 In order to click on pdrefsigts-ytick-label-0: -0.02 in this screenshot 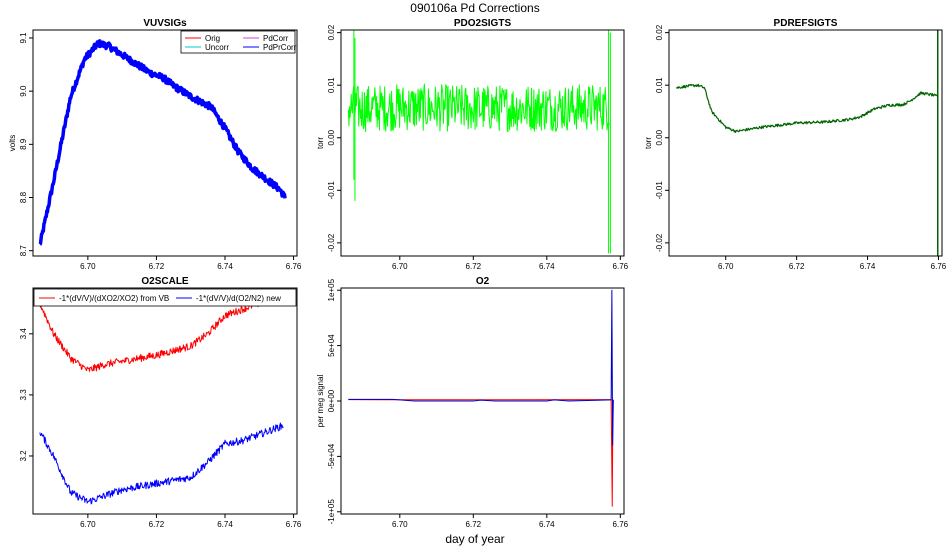, I will do `click(659, 242)`.